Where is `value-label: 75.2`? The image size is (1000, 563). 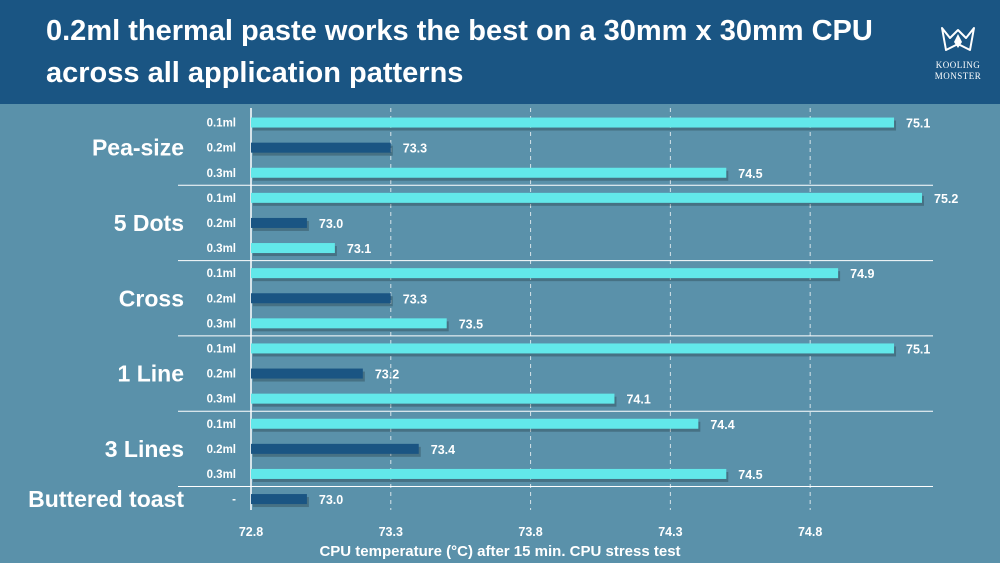
value-label: 75.2 is located at coordinates (946, 199).